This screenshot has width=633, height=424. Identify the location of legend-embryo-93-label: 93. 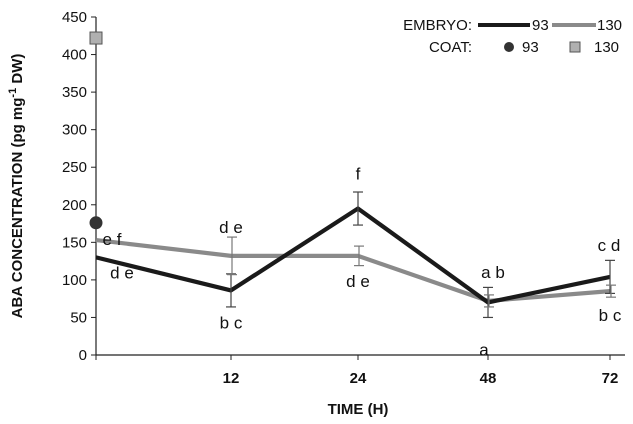
(540, 25).